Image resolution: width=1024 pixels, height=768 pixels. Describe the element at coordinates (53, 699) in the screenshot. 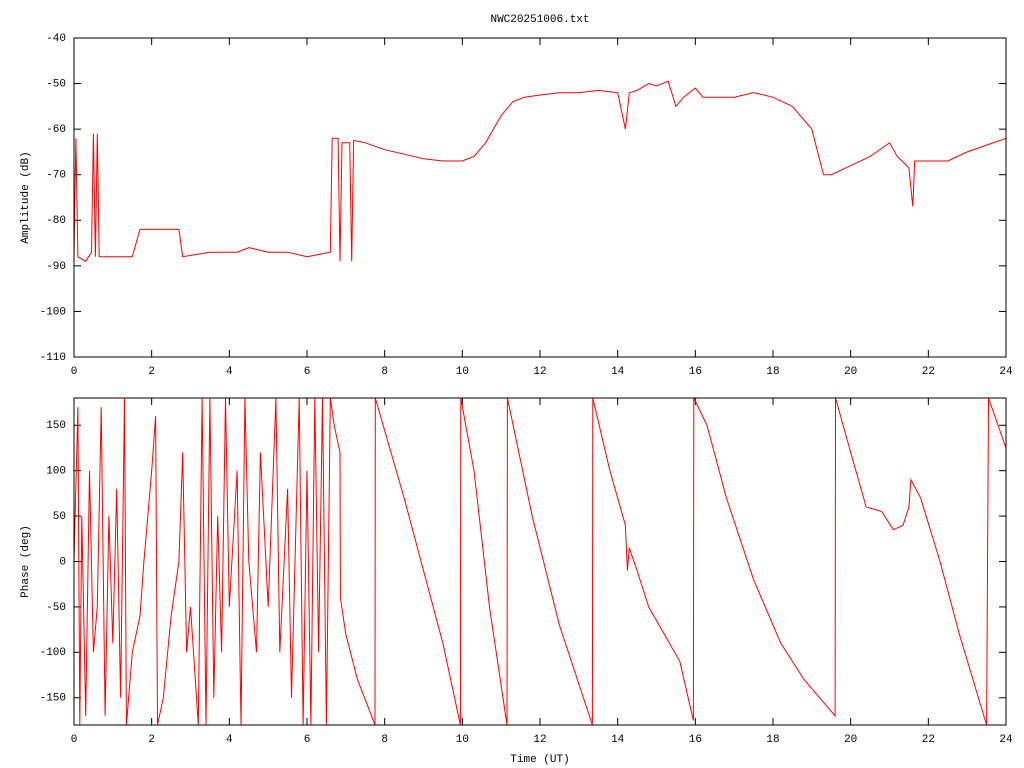

I see `y-tick-label: -150` at that location.